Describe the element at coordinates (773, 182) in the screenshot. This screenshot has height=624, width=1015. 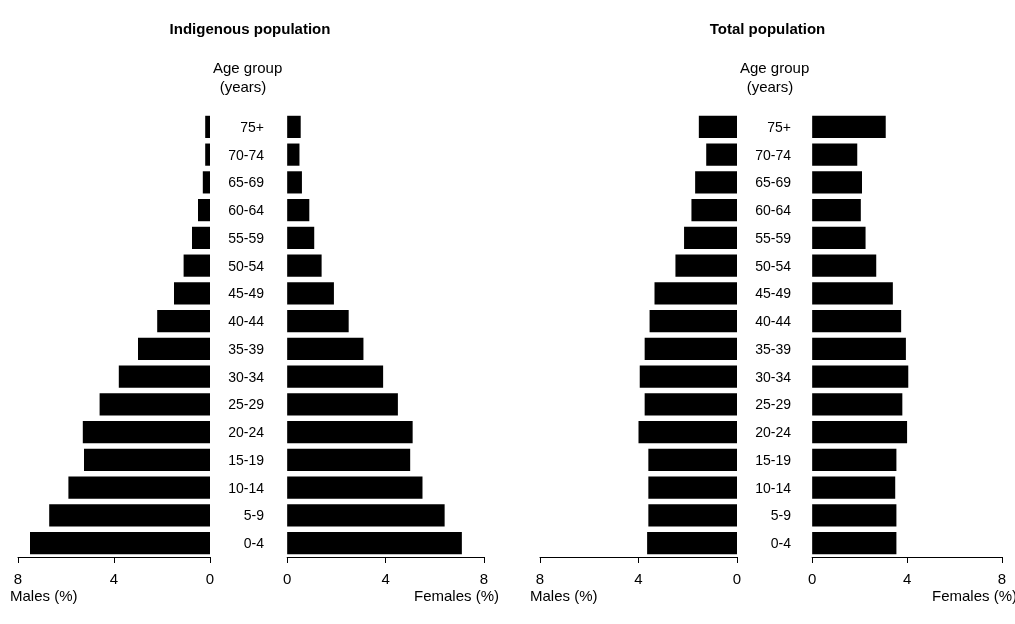
I see `y-tick-label: 65-69` at that location.